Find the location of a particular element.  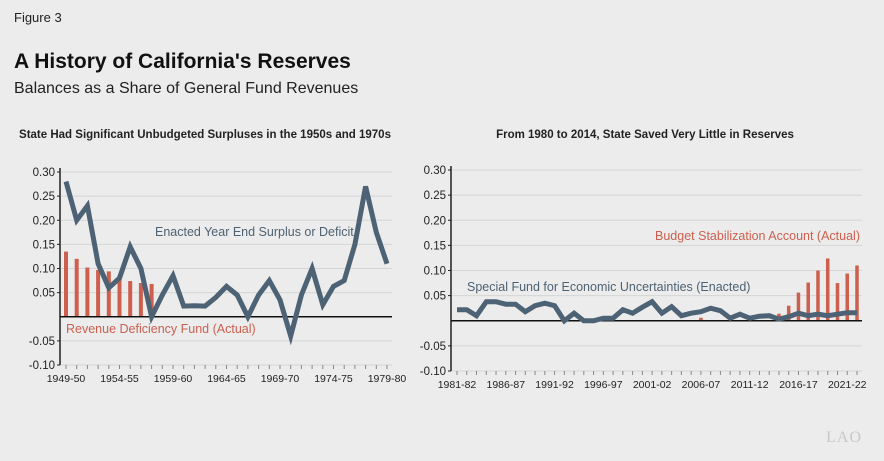

x-tick-label: 1959-60 is located at coordinates (173, 379).